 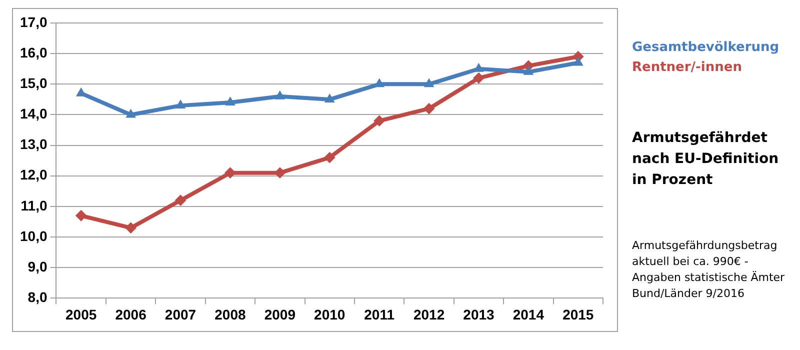 What do you see at coordinates (578, 314) in the screenshot?
I see `x-tick-label: 2015` at bounding box center [578, 314].